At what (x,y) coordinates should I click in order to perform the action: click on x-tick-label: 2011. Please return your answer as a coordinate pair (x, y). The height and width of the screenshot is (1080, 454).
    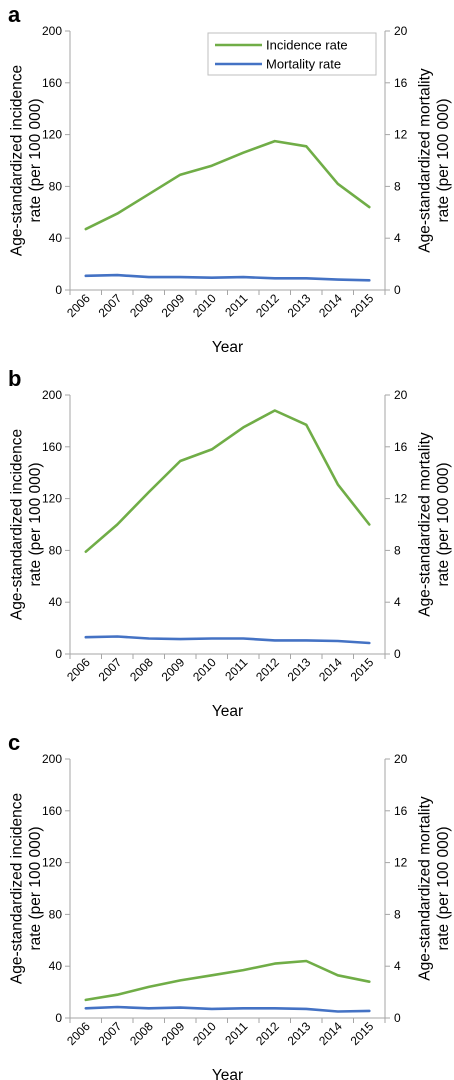
    Looking at the image, I should click on (236, 669).